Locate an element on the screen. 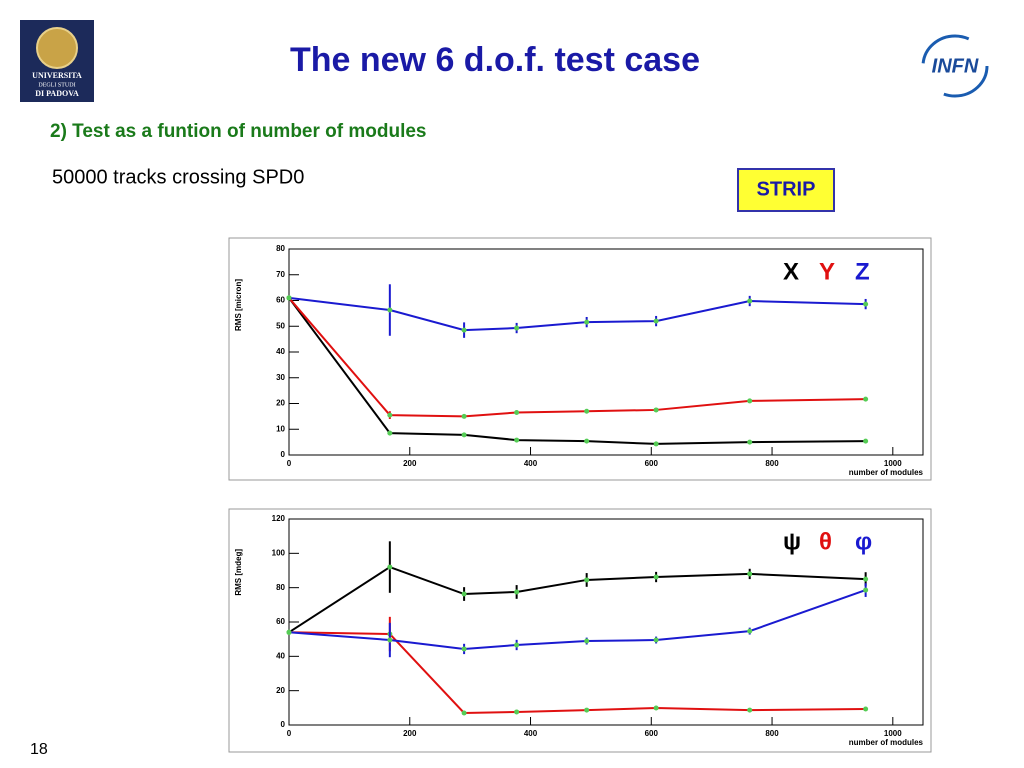 This screenshot has height=768, width=1024. badge-box is located at coordinates (786, 190).